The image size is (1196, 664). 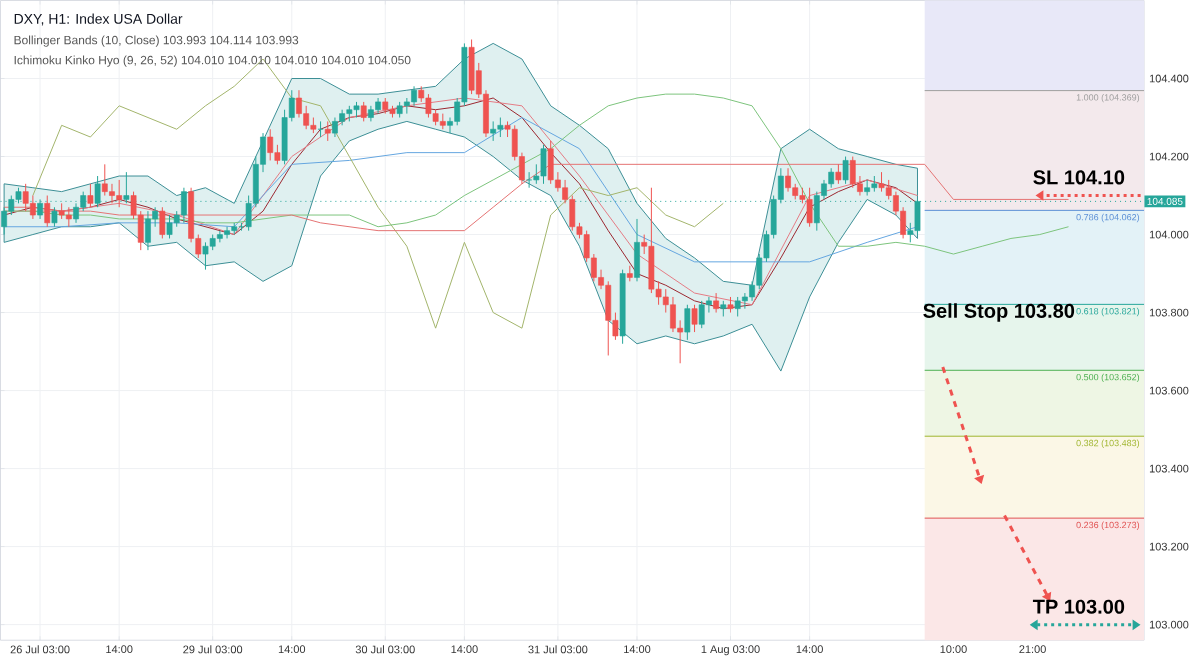 I want to click on annotation: SL 104.10, so click(x=1079, y=177).